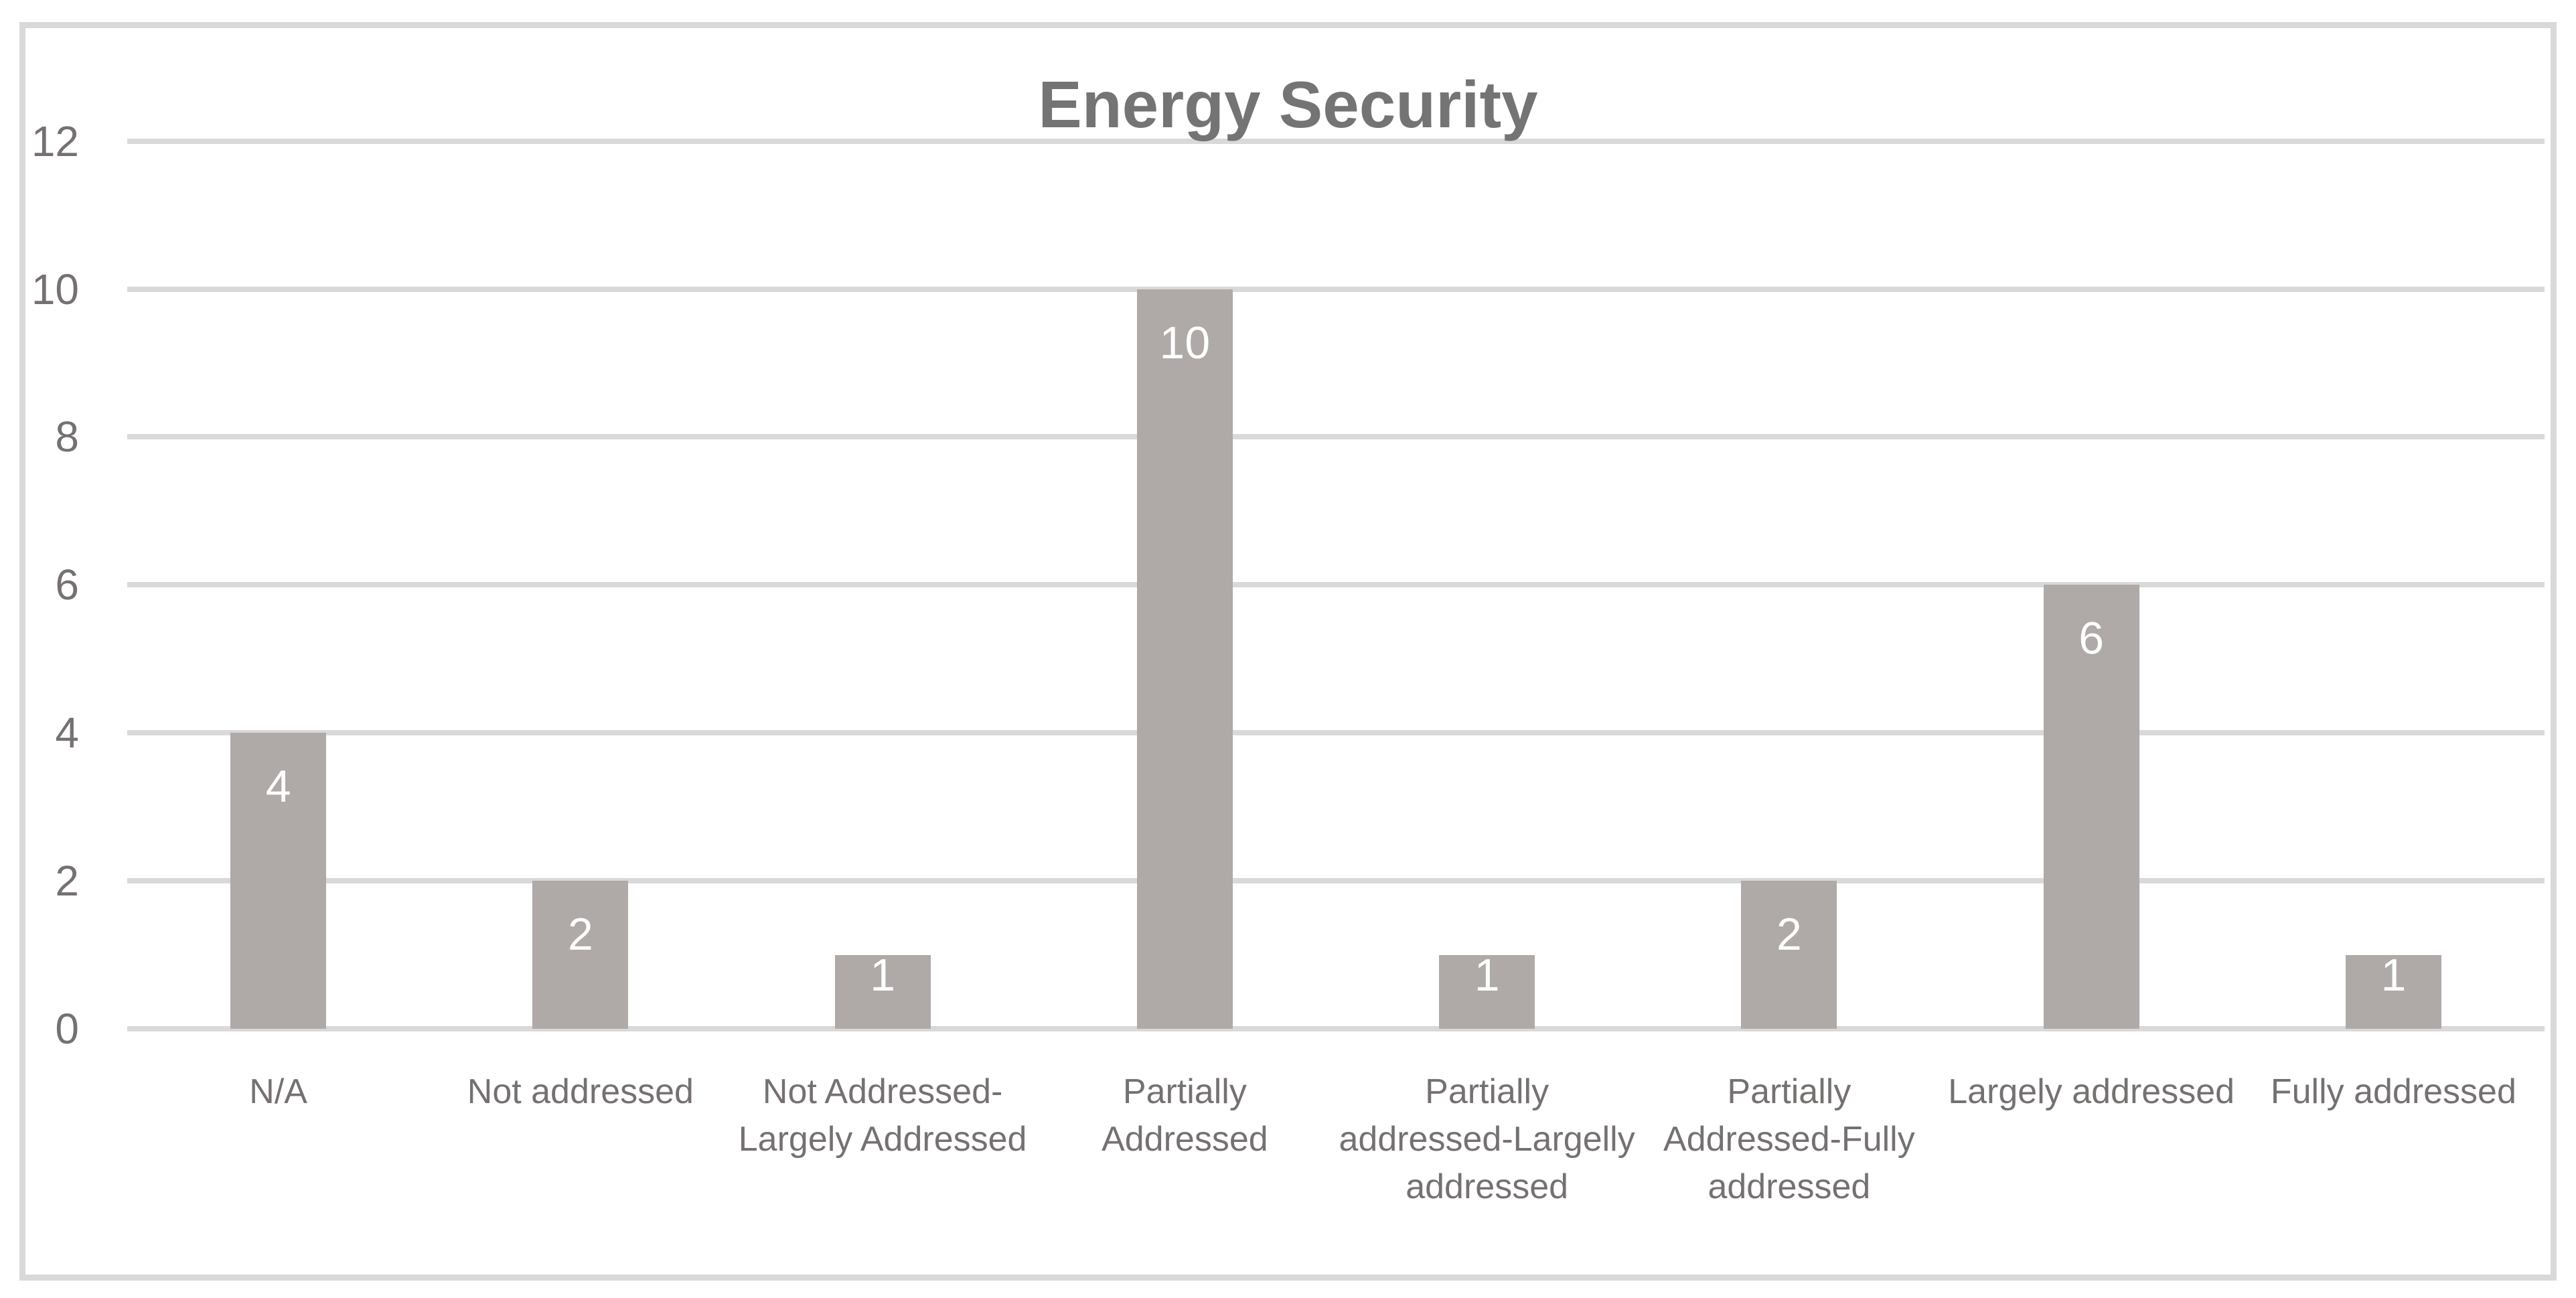  What do you see at coordinates (2091, 1091) in the screenshot?
I see `x-category-label: Largely addressed` at bounding box center [2091, 1091].